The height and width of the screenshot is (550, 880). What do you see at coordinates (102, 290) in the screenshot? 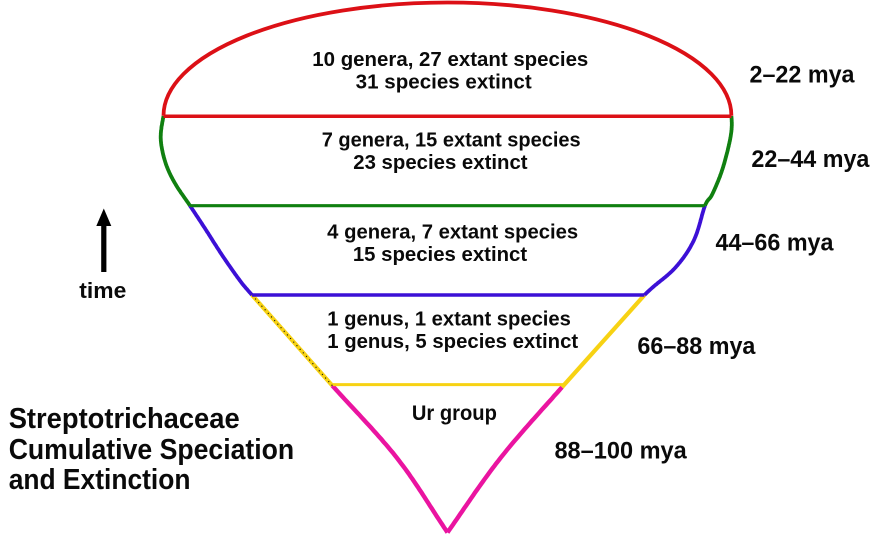
I see `svg-text: time` at bounding box center [102, 290].